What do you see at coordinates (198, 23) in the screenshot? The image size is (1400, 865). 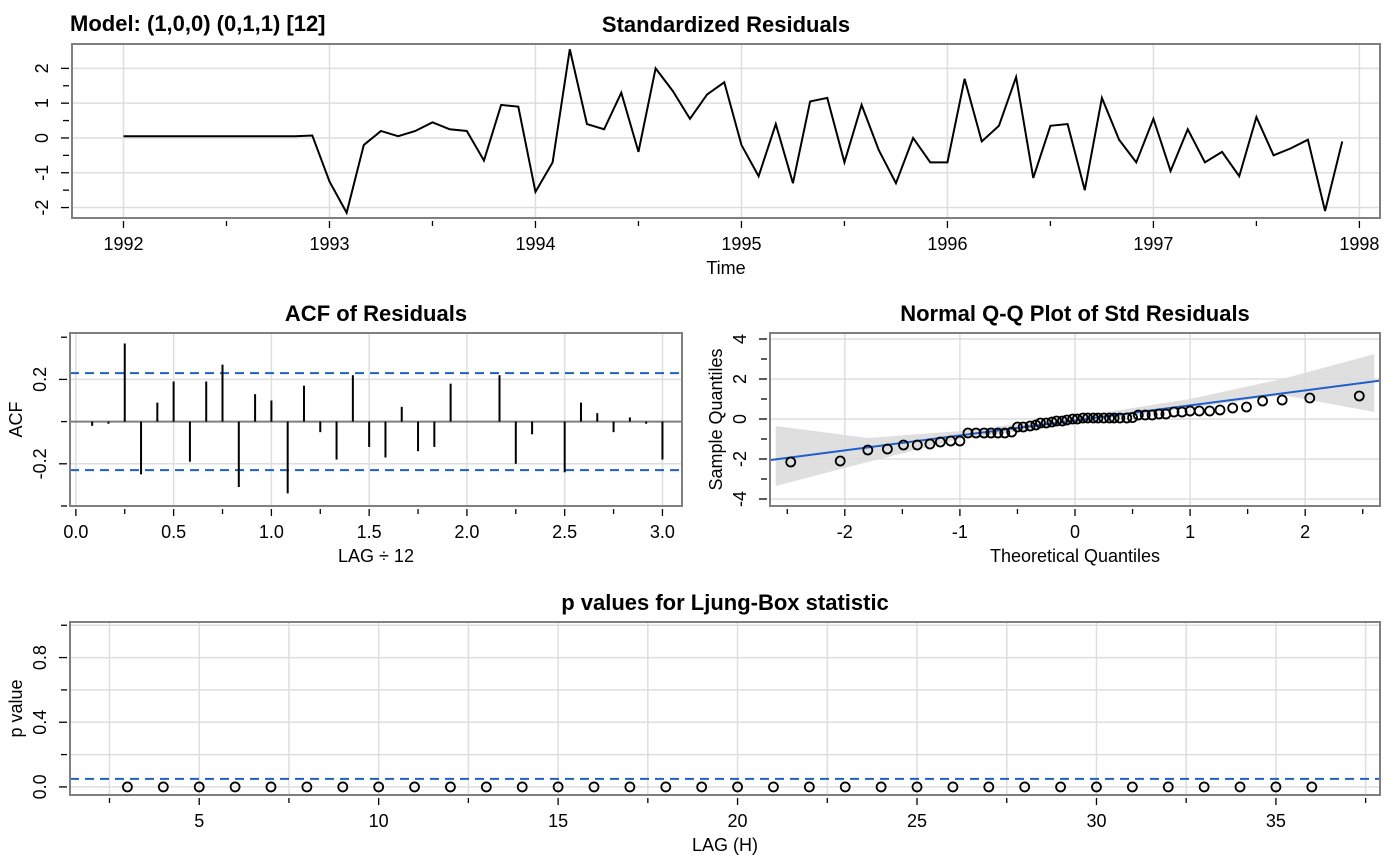 I see `model-label: Model: (1,0,0) (0,1,1) [12]` at bounding box center [198, 23].